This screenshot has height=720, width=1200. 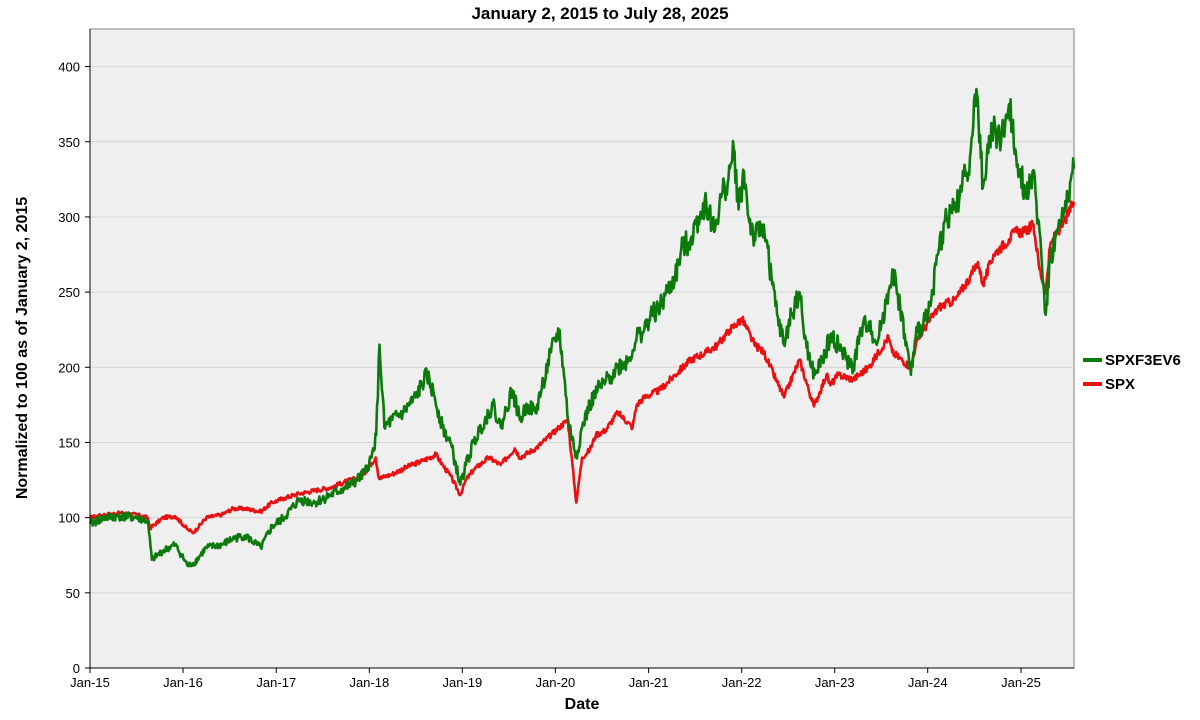 I want to click on y-tick-label: 150, so click(x=69, y=442).